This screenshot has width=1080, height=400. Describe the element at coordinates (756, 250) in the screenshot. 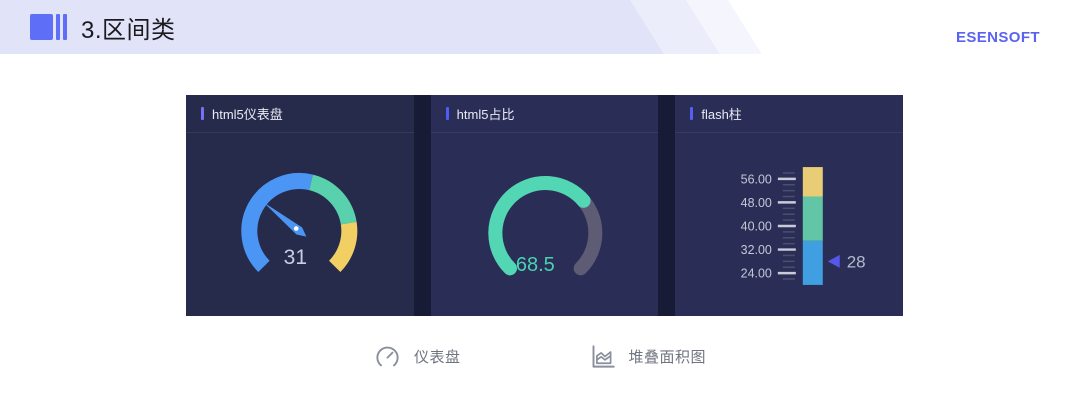

I see `svg-text: 32.00` at that location.